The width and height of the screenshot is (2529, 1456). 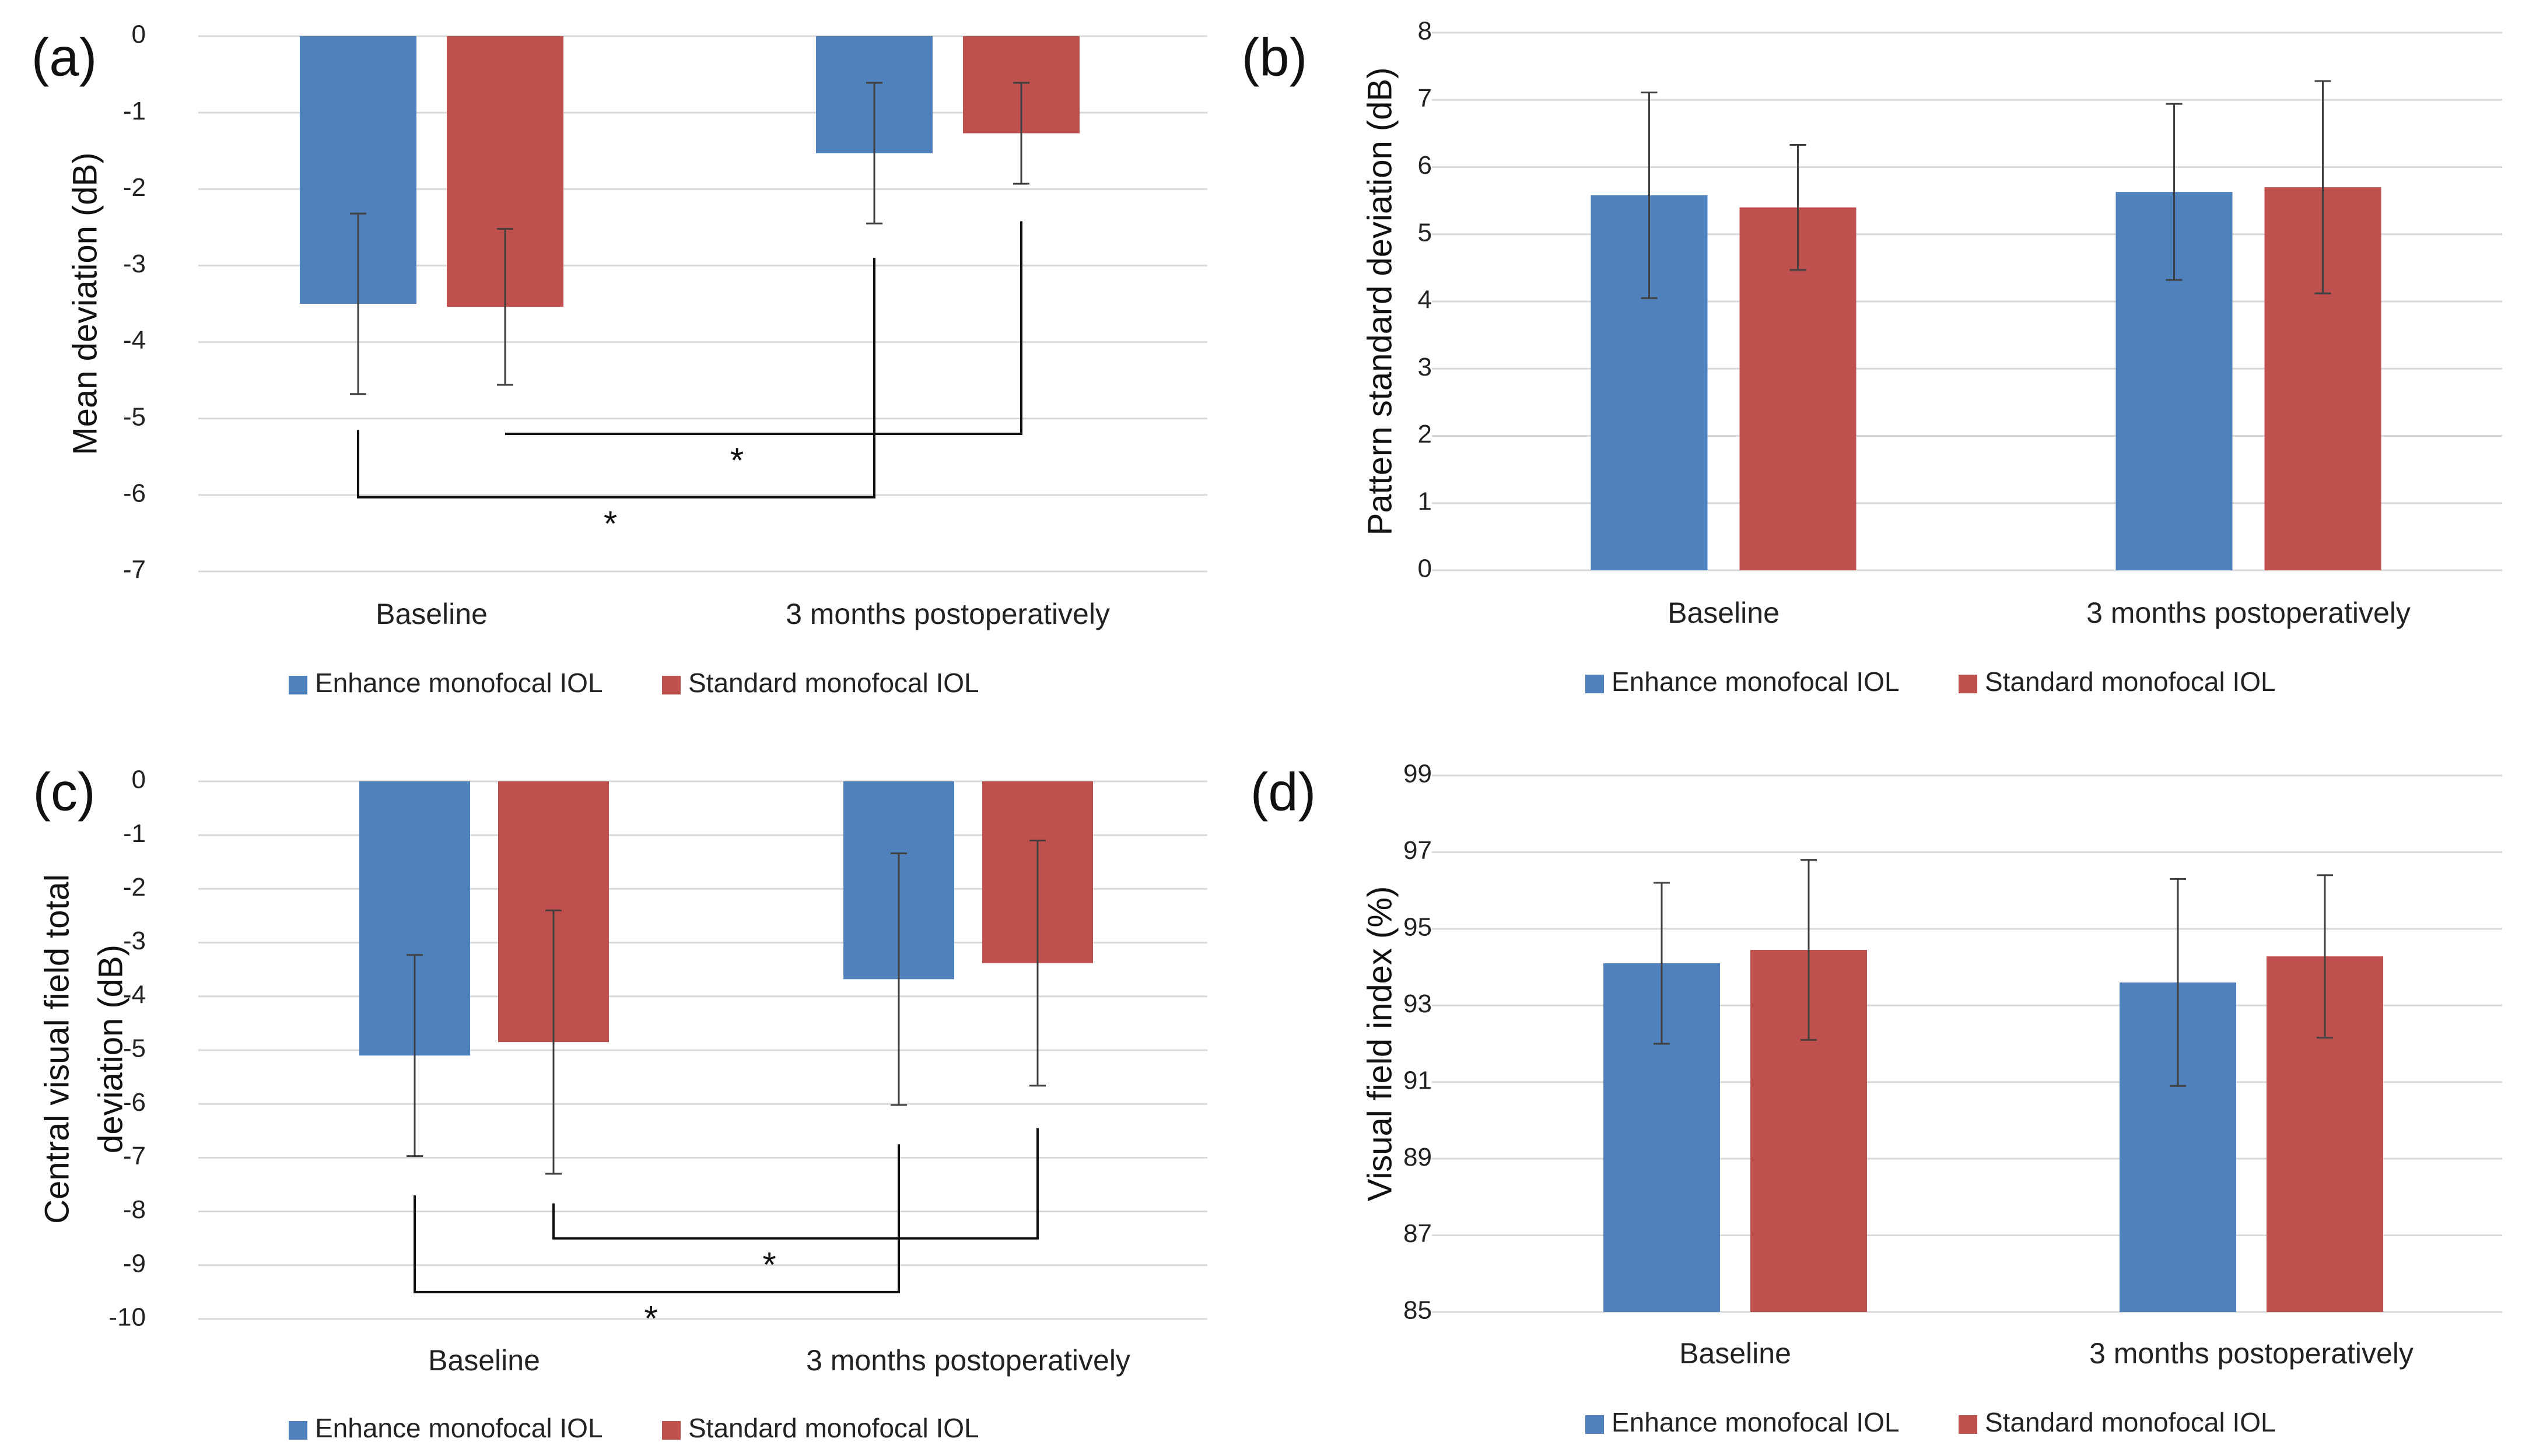 I want to click on y-tick-label: 89, so click(x=1417, y=1157).